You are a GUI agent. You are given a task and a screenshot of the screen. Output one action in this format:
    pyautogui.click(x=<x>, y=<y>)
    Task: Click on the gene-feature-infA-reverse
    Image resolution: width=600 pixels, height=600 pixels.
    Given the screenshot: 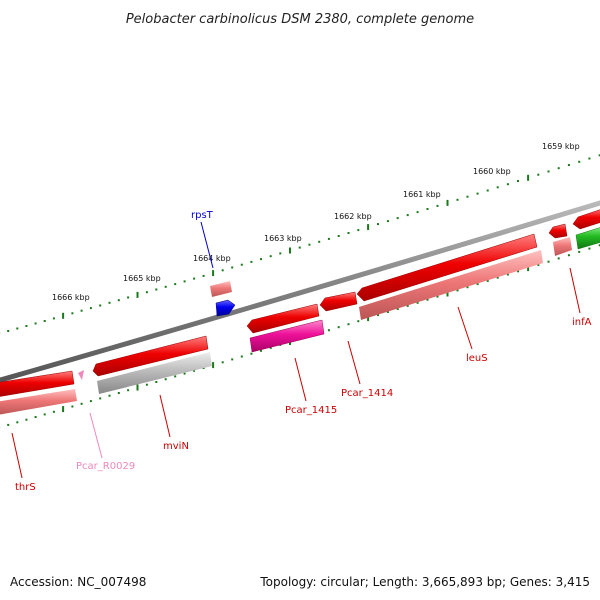 What is the action you would take?
    pyautogui.click(x=562, y=246)
    